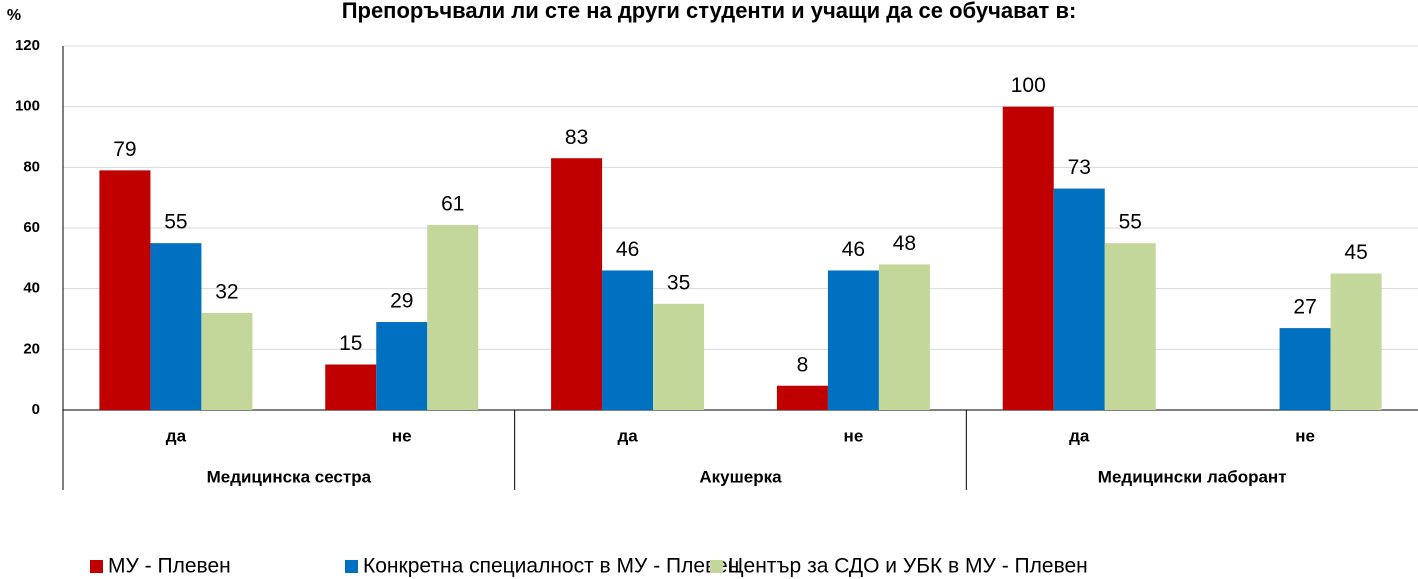  I want to click on data-label: 8, so click(803, 364).